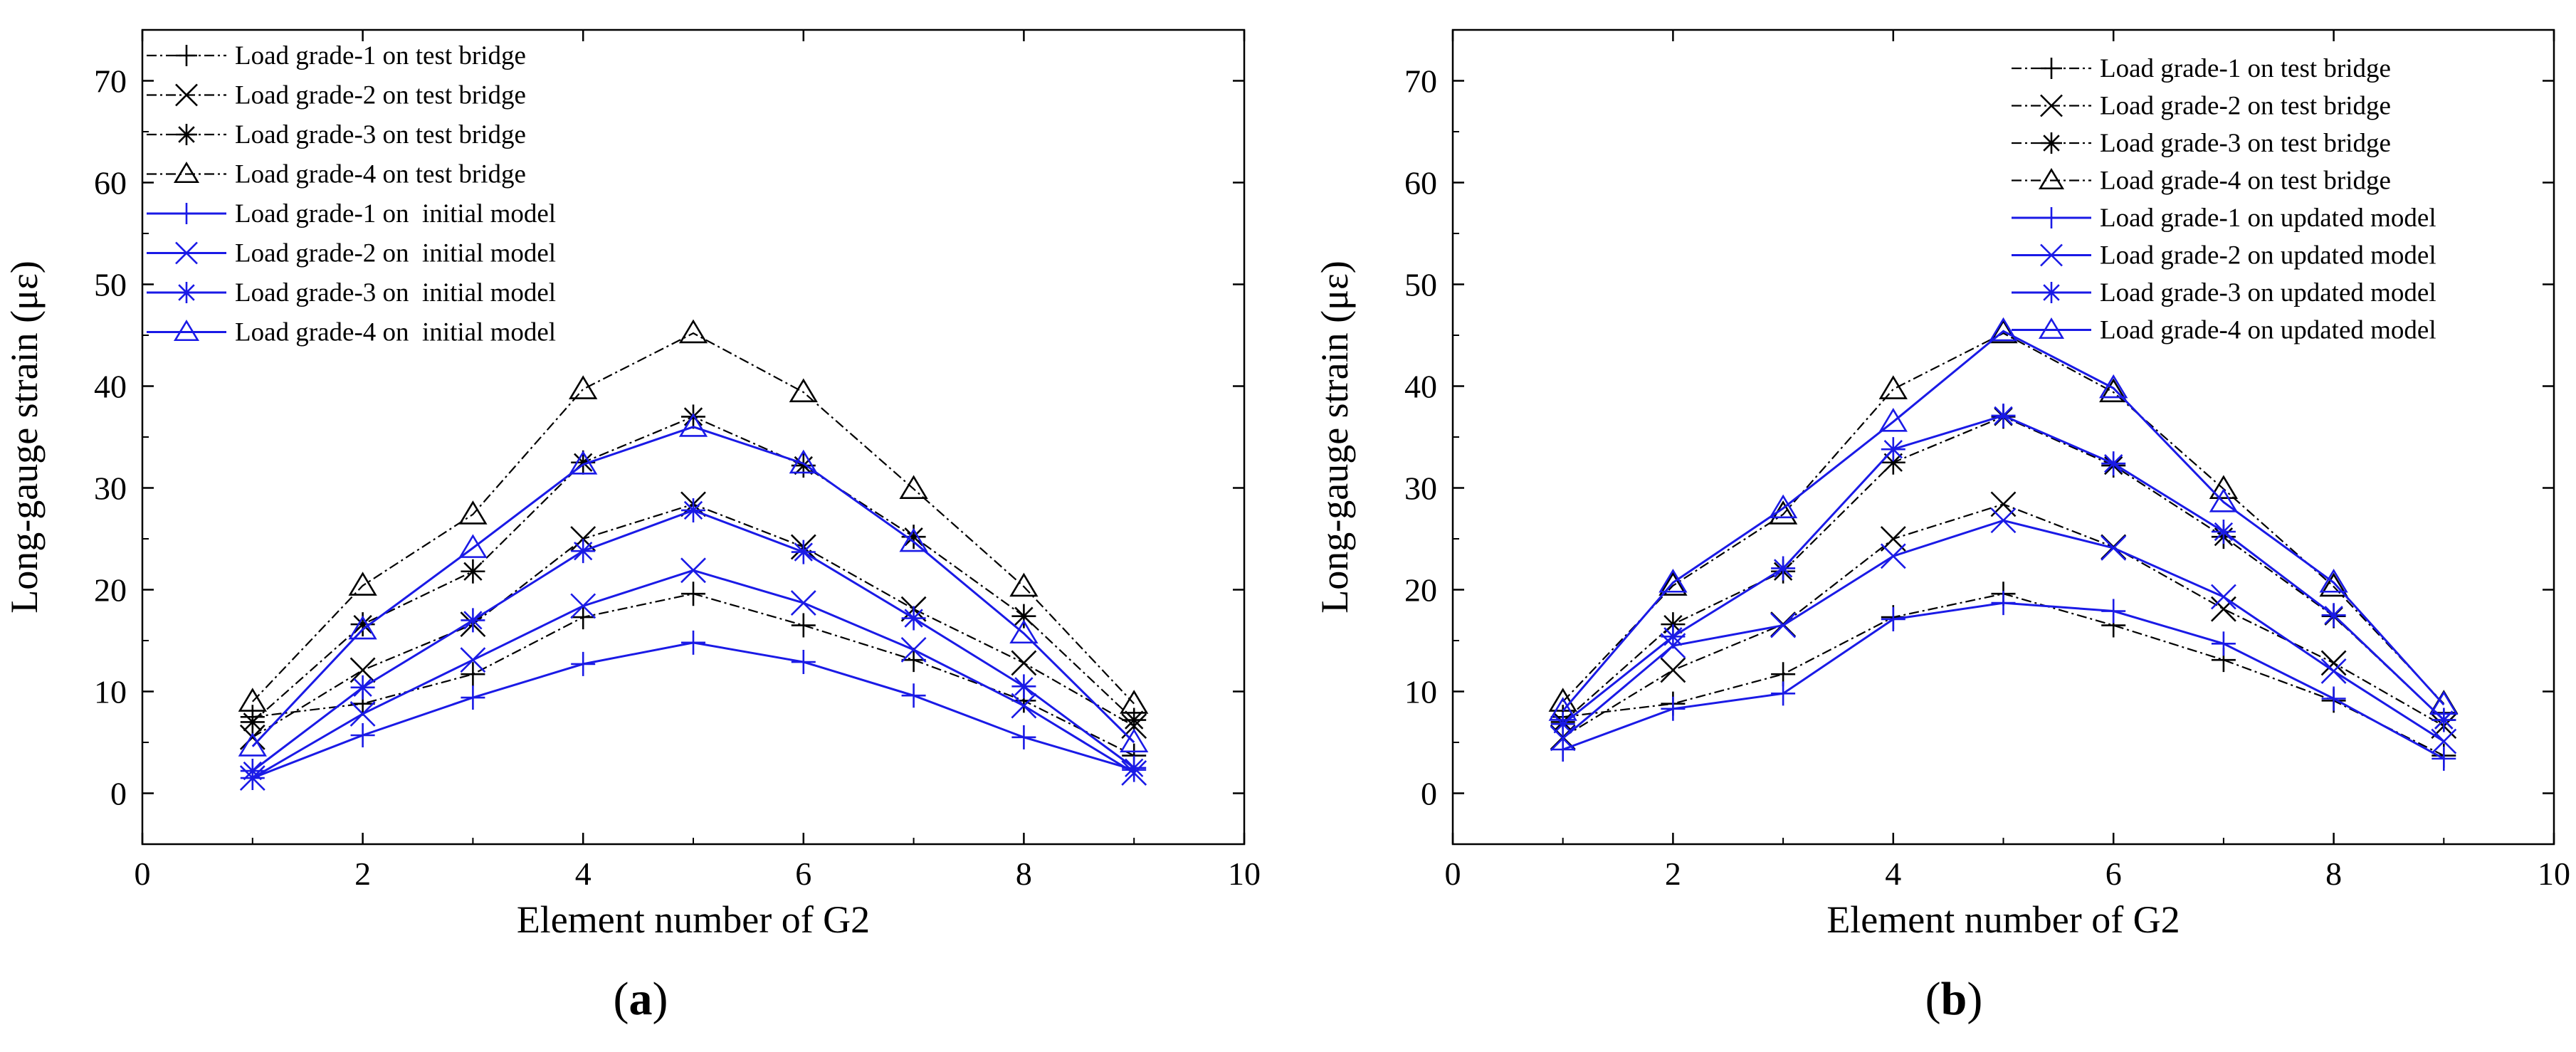 This screenshot has width=2576, height=1052. I want to click on legend-item: Load grade-3 on initial model, so click(351, 292).